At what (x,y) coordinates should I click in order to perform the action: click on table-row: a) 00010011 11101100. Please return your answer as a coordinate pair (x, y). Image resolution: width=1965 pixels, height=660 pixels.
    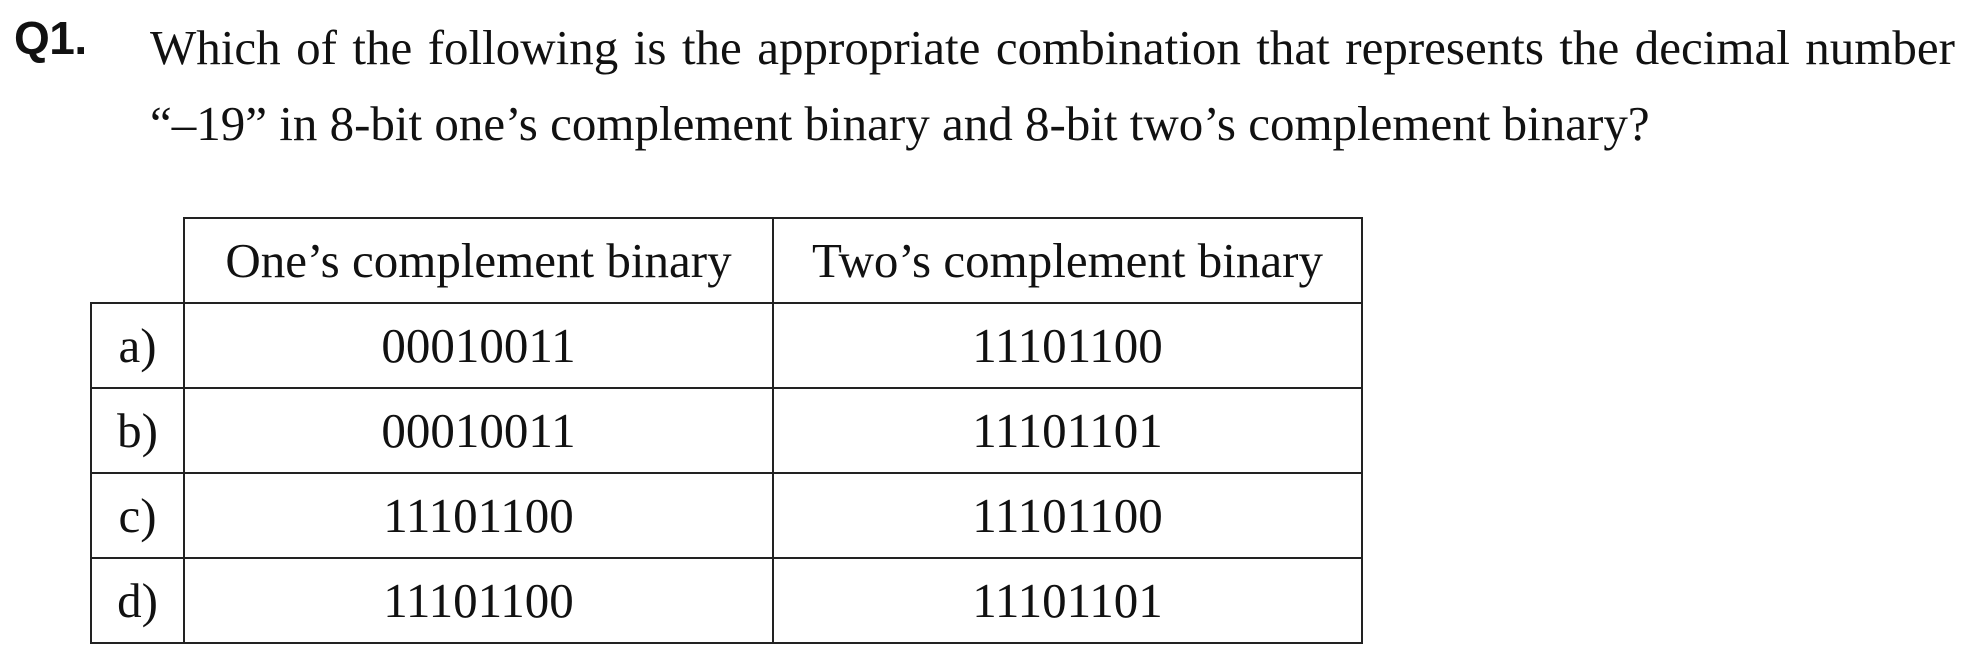
    Looking at the image, I should click on (726, 345).